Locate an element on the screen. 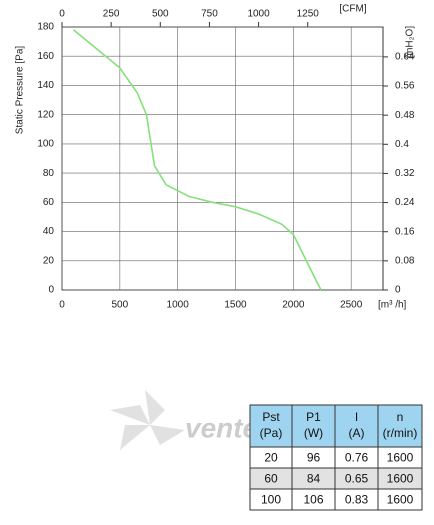 The width and height of the screenshot is (434, 525). cell-text: 84 is located at coordinates (314, 479).